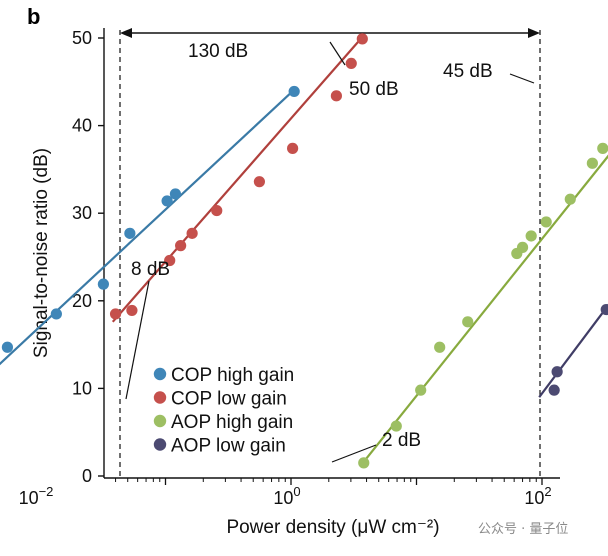 The width and height of the screenshot is (608, 556). I want to click on x-tick-label: 10⁻², so click(36, 496).